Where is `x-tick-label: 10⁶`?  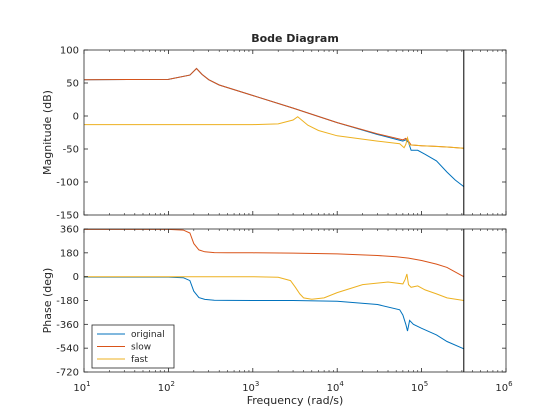
x-tick-label: 10⁶ is located at coordinates (504, 387).